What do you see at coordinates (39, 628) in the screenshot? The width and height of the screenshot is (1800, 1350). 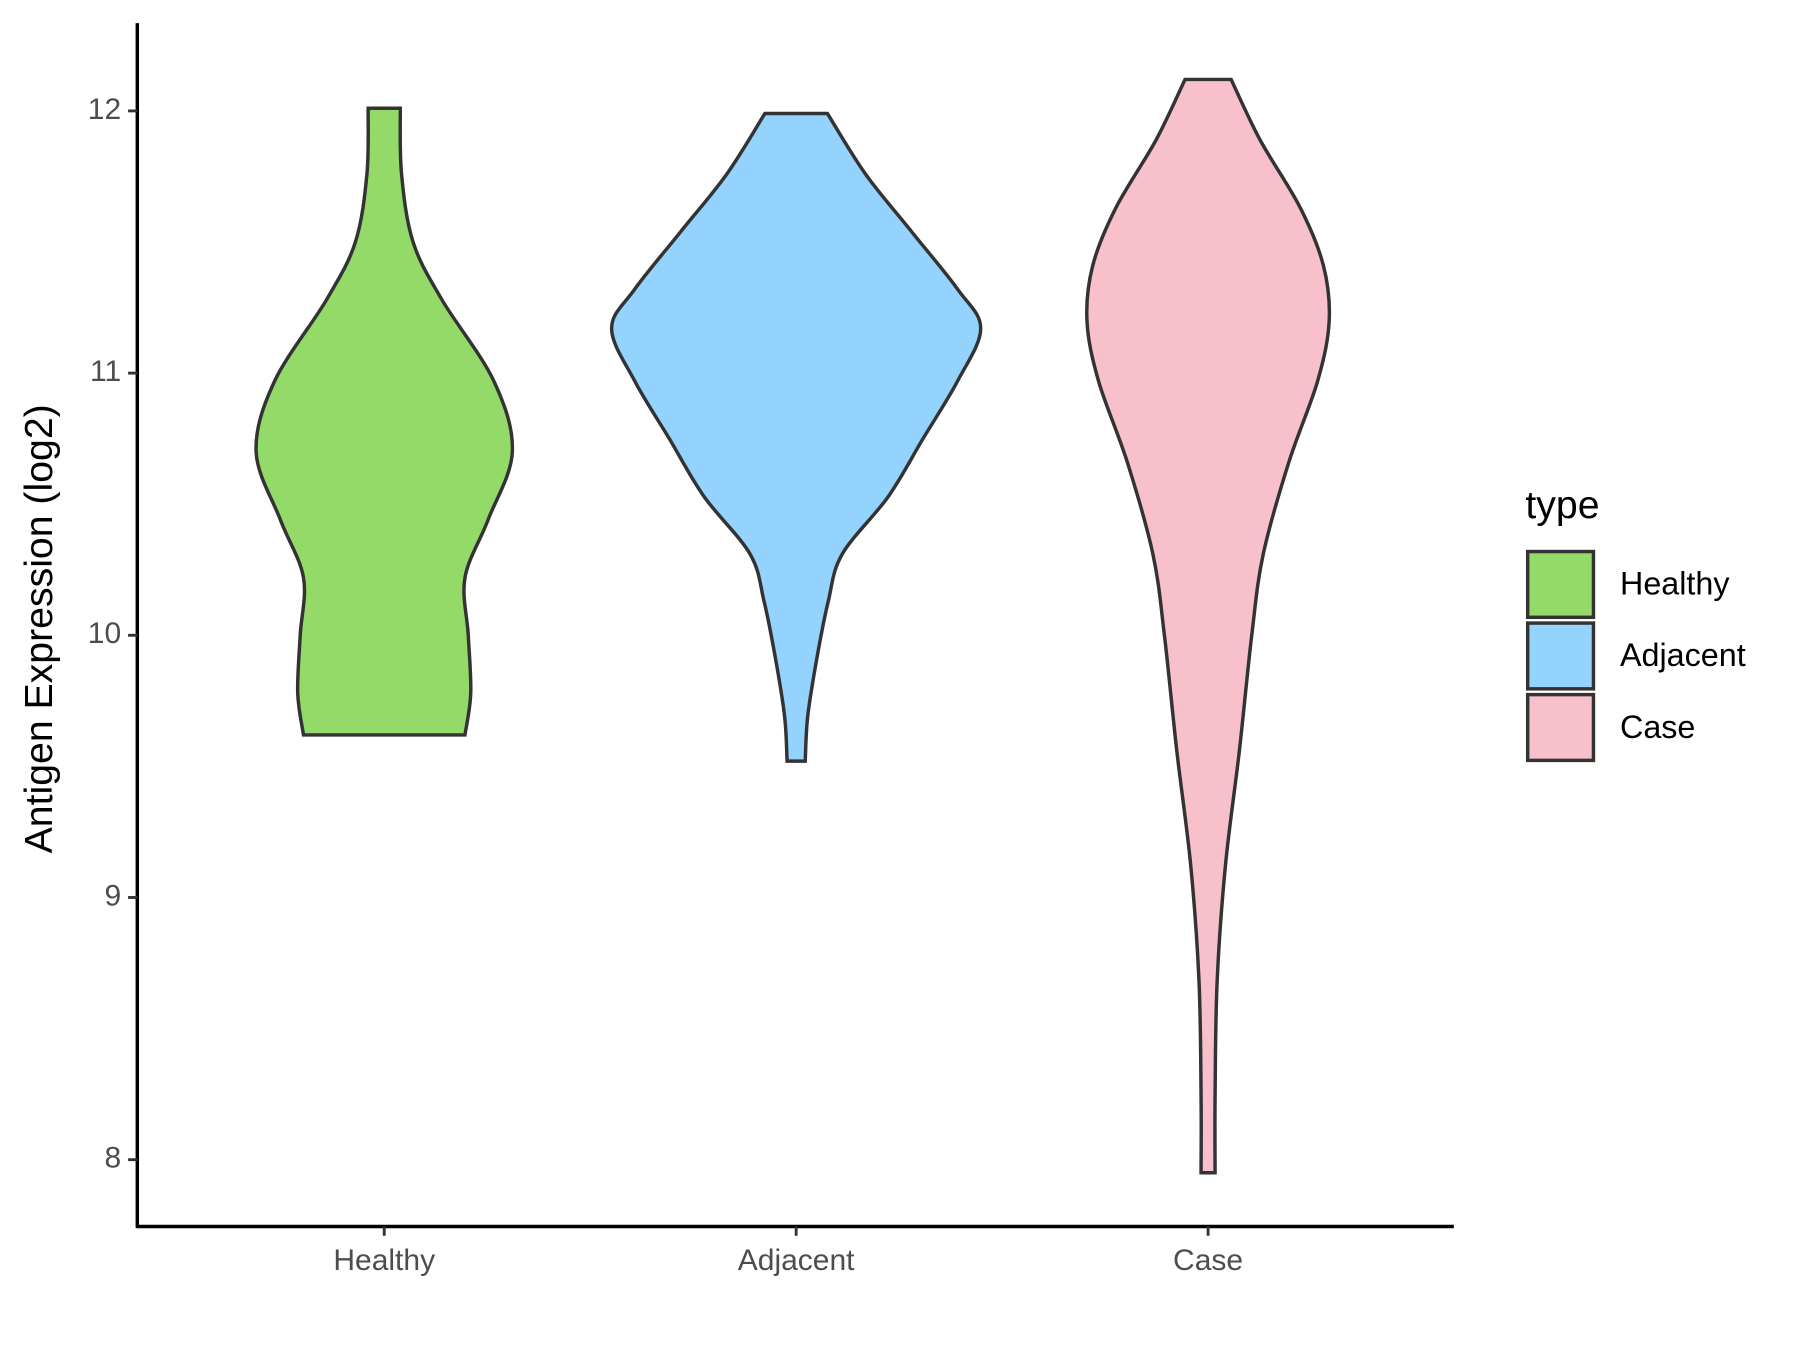 I see `y-axis-title: Antigen Expression (log2)` at bounding box center [39, 628].